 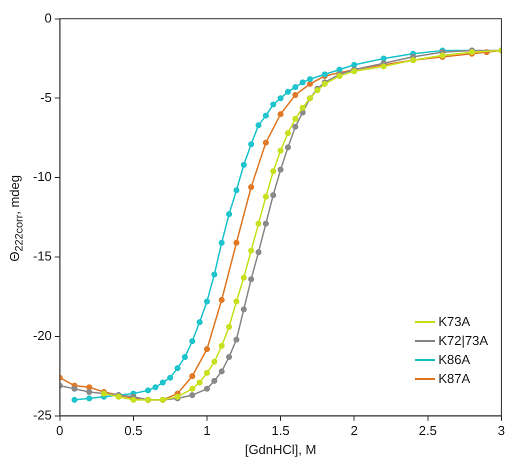 I want to click on x-tick-label: 1.5, so click(x=281, y=430).